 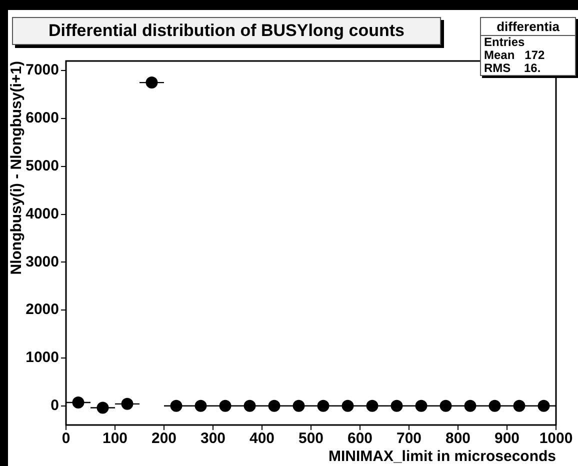 What do you see at coordinates (164, 439) in the screenshot?
I see `x-tick-label: 200` at bounding box center [164, 439].